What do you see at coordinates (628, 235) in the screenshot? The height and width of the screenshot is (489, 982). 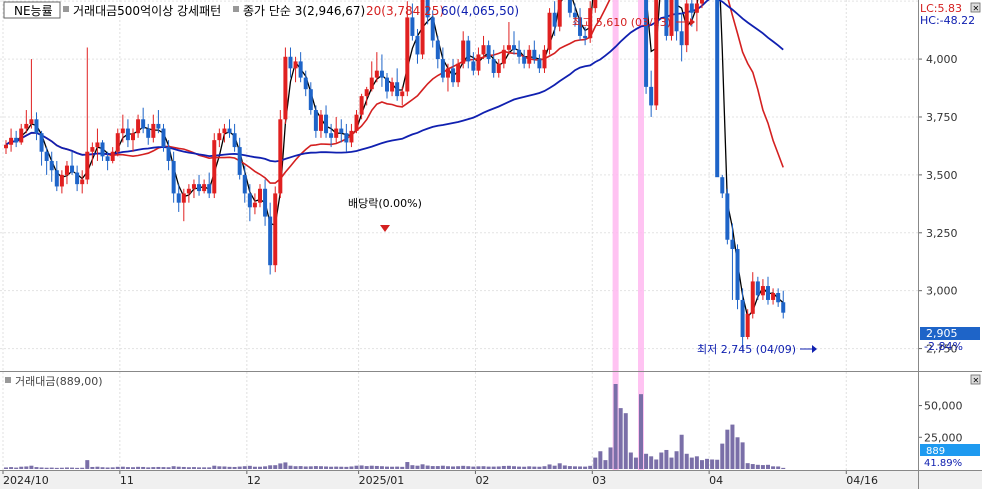 I see `highlight-bands` at bounding box center [628, 235].